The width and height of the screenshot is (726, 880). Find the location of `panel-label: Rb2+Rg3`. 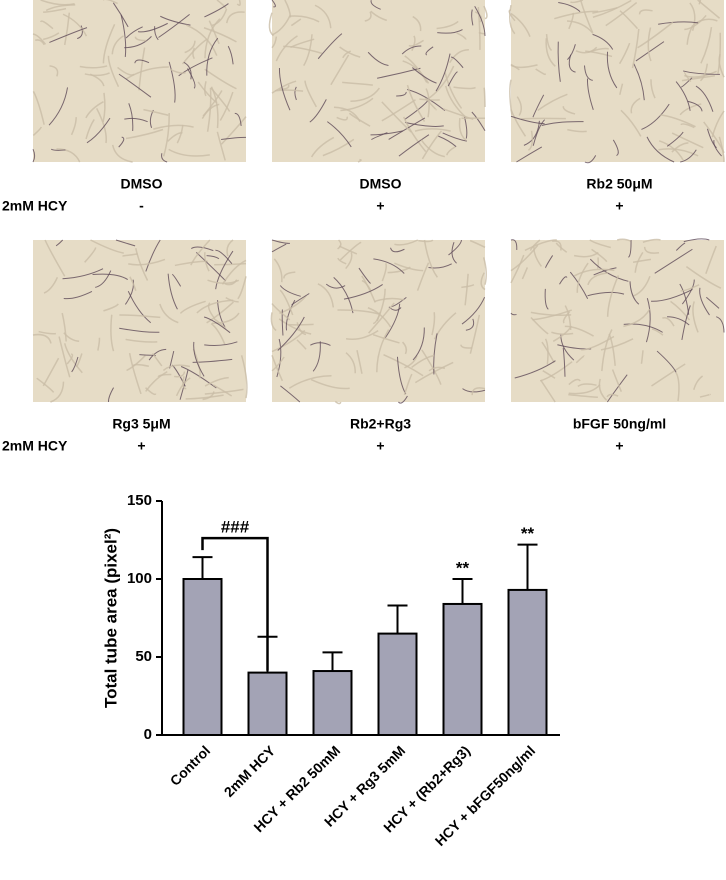

panel-label: Rb2+Rg3 is located at coordinates (380, 424).